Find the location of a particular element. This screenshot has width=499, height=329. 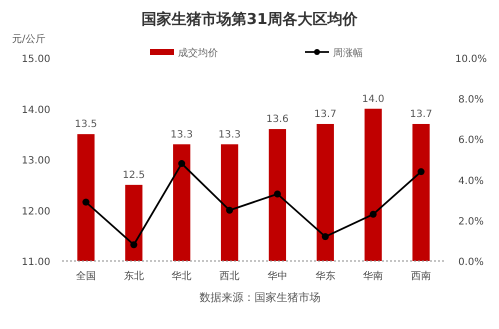

y-axis-title: 元/公斤 is located at coordinates (29, 39).